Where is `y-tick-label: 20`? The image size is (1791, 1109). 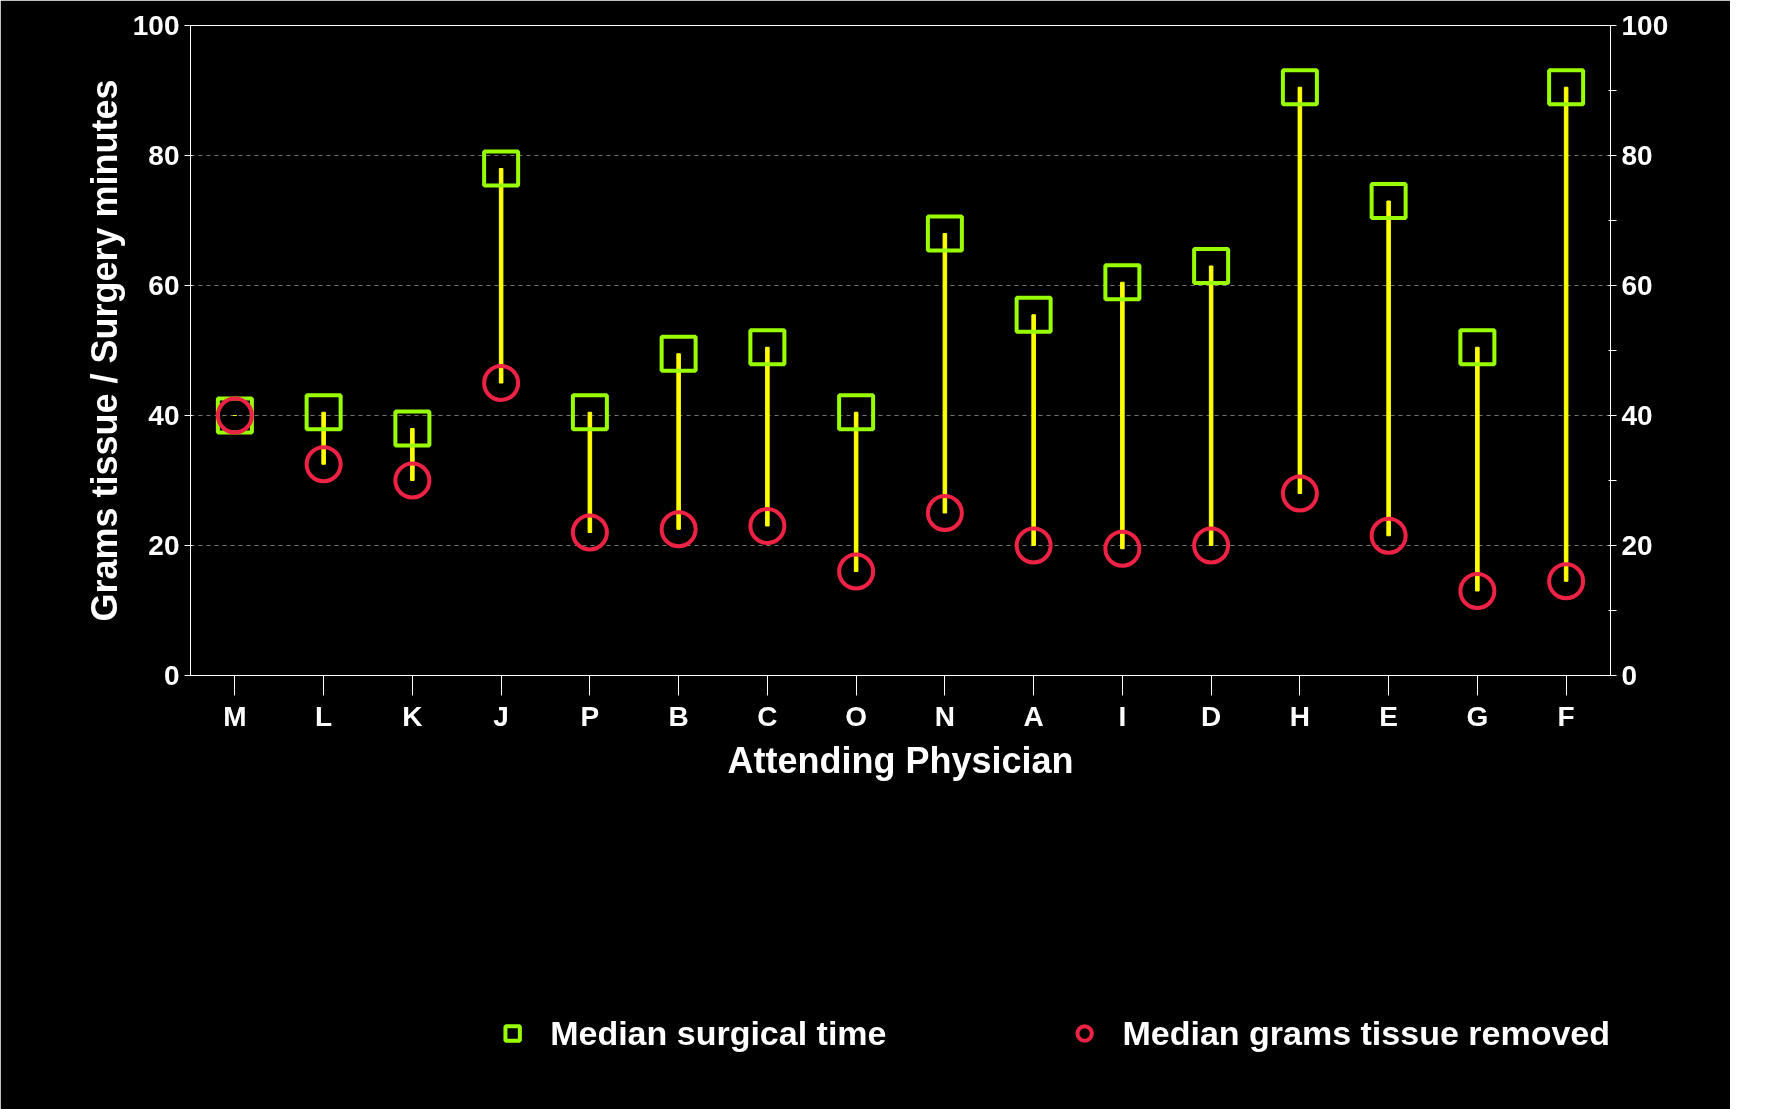 y-tick-label: 20 is located at coordinates (164, 545).